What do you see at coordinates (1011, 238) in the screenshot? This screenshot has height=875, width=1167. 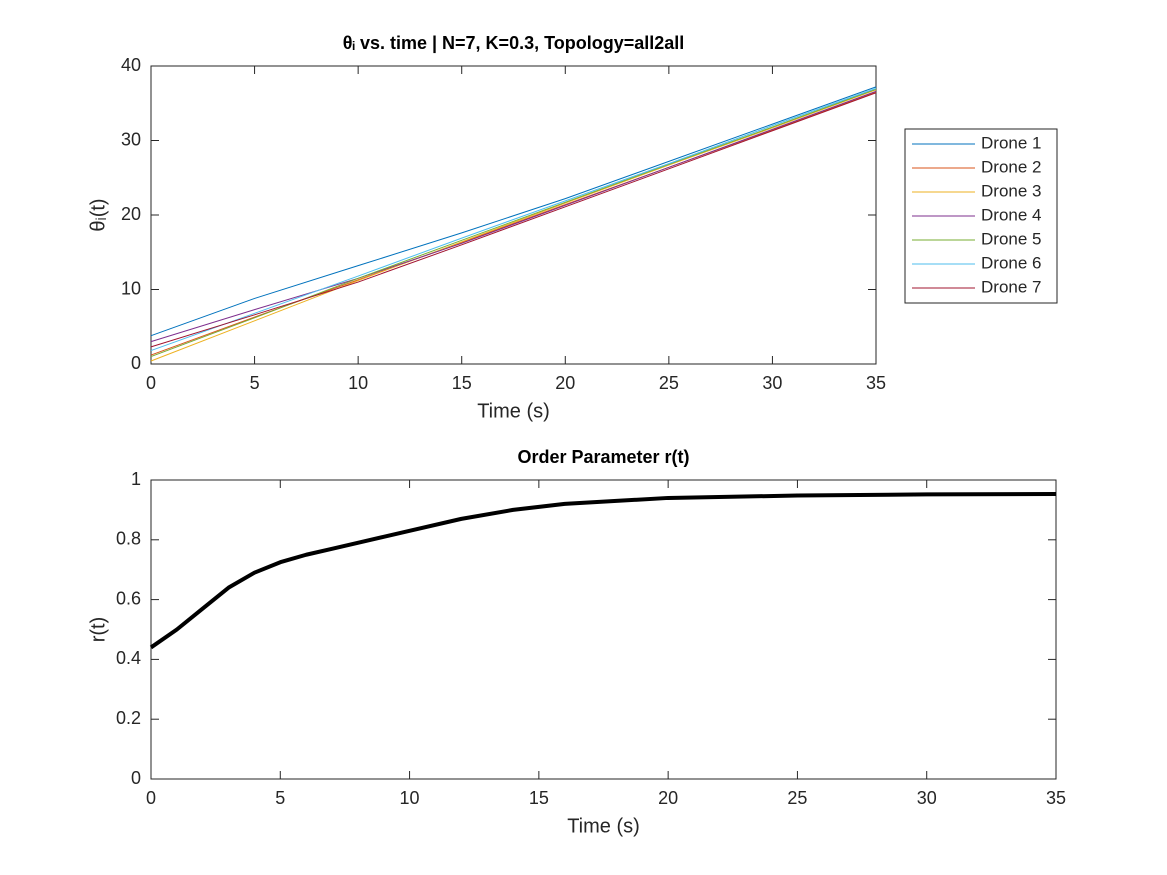 I see `legend-label: Drone 5` at bounding box center [1011, 238].